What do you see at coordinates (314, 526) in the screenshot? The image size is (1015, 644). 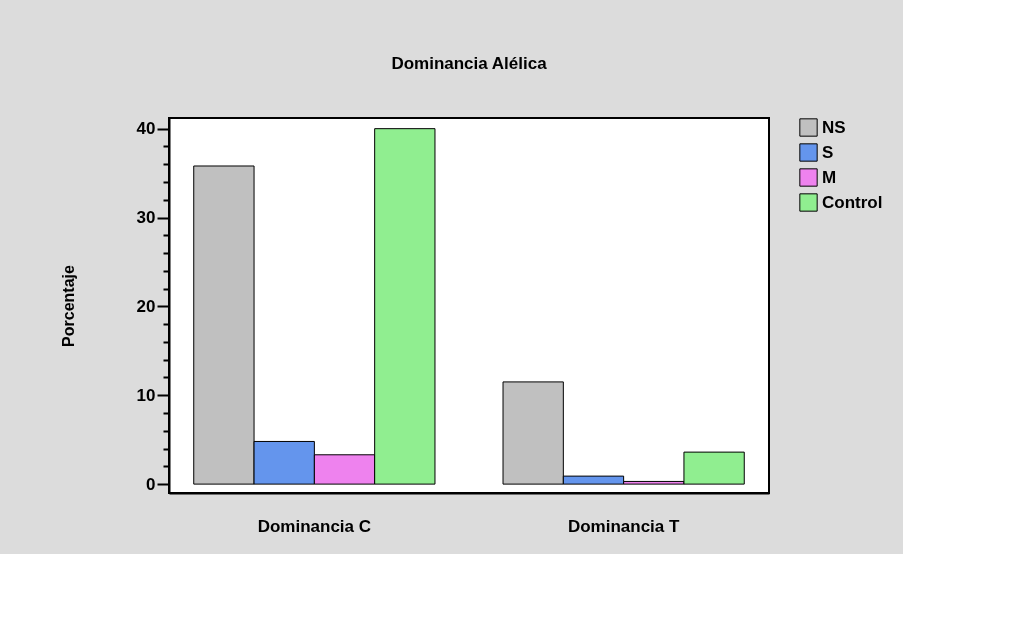 I see `x-tick-label: Dominancia C` at bounding box center [314, 526].